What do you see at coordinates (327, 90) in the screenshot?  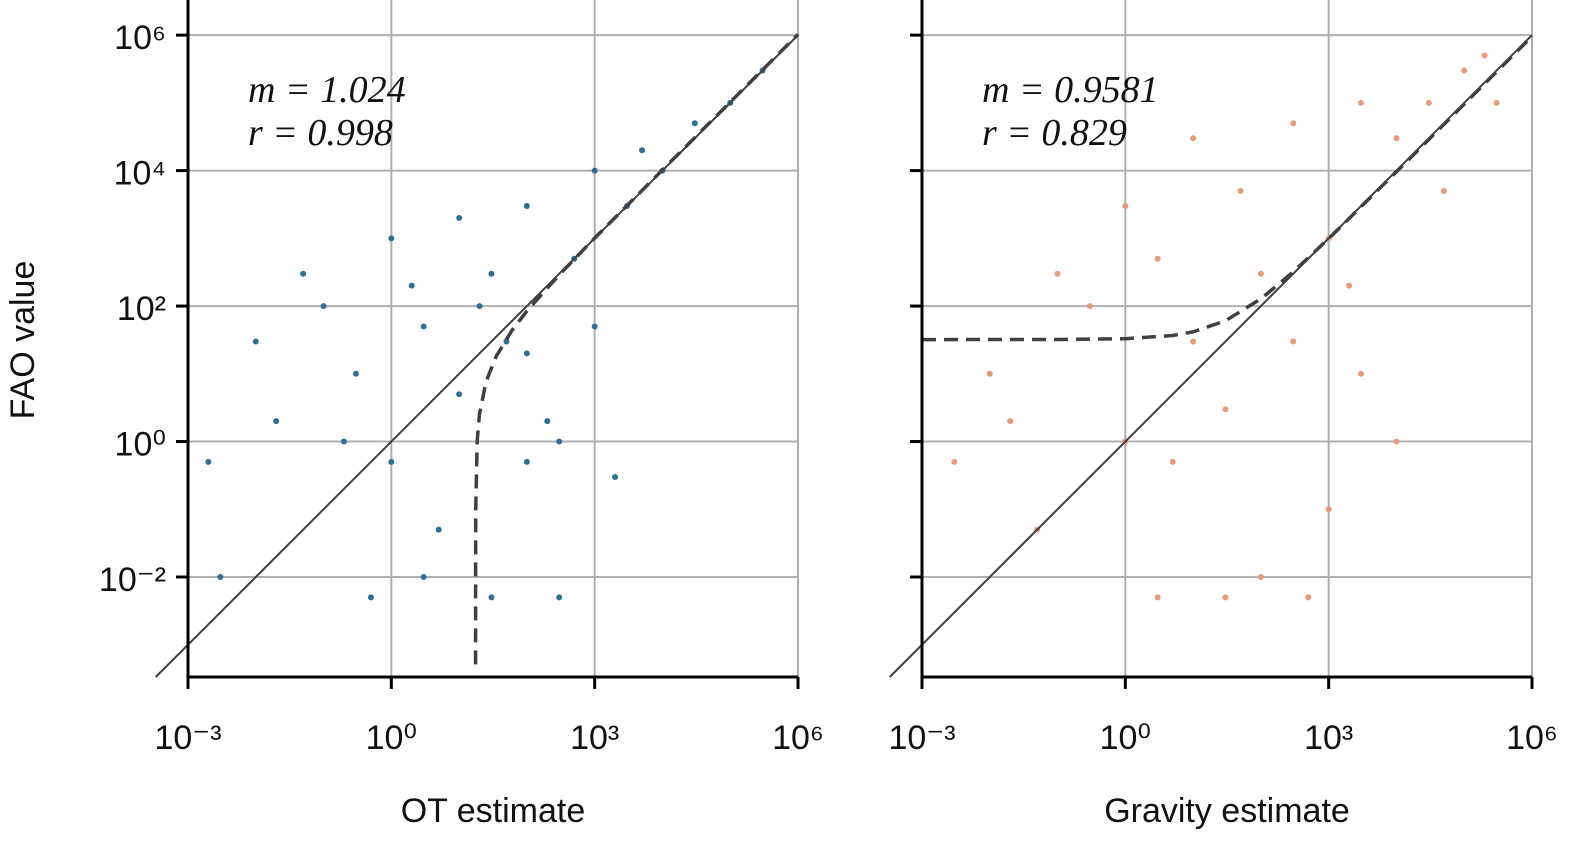 I see `annotation: m = 1.024` at bounding box center [327, 90].